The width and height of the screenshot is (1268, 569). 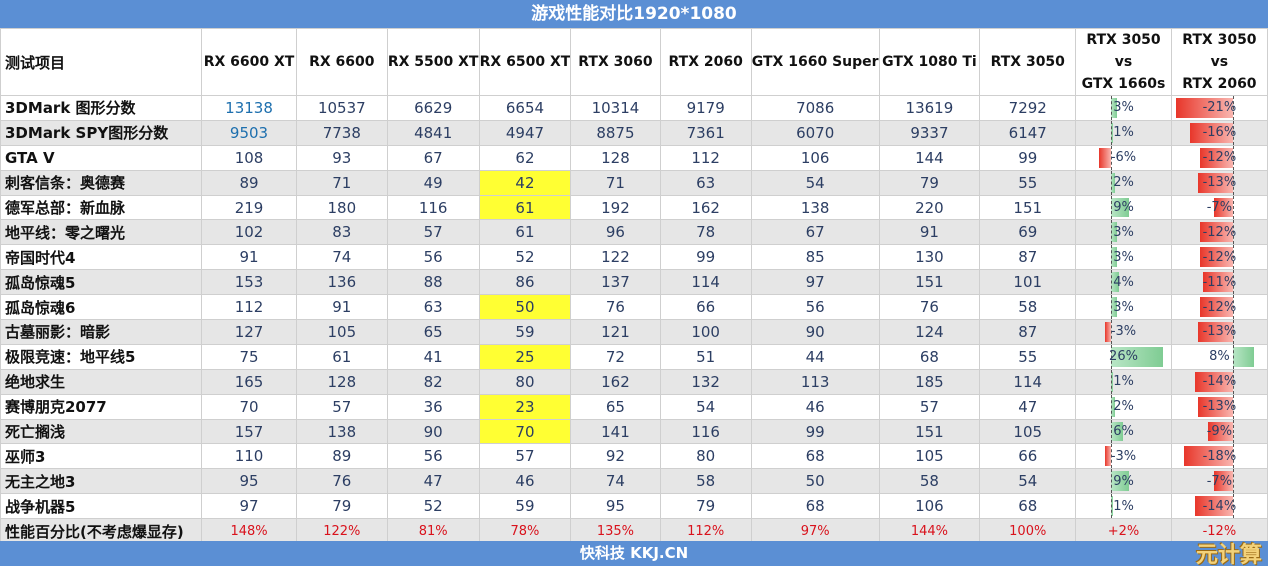 I want to click on vs-2060-cell: -7%, so click(x=1219, y=481).